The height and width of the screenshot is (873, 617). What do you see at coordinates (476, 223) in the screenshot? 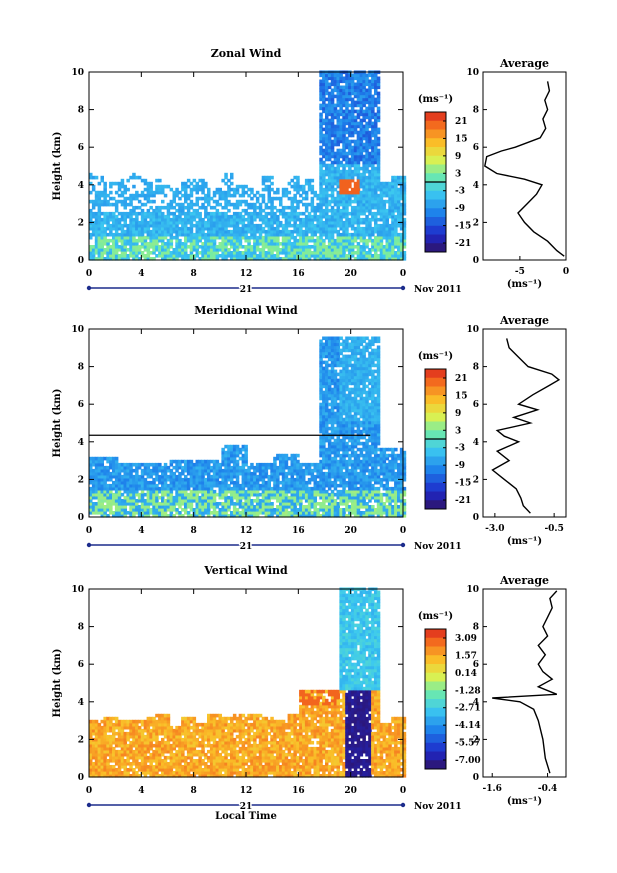
I see `profile-y-tick-label: 2` at bounding box center [476, 223].